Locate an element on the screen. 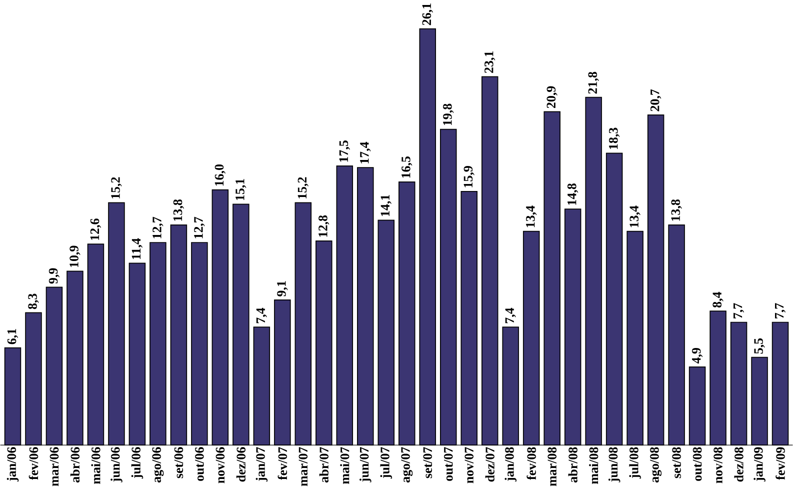 Image resolution: width=793 pixels, height=488 pixels. x-tick-label: out/08 is located at coordinates (697, 464).